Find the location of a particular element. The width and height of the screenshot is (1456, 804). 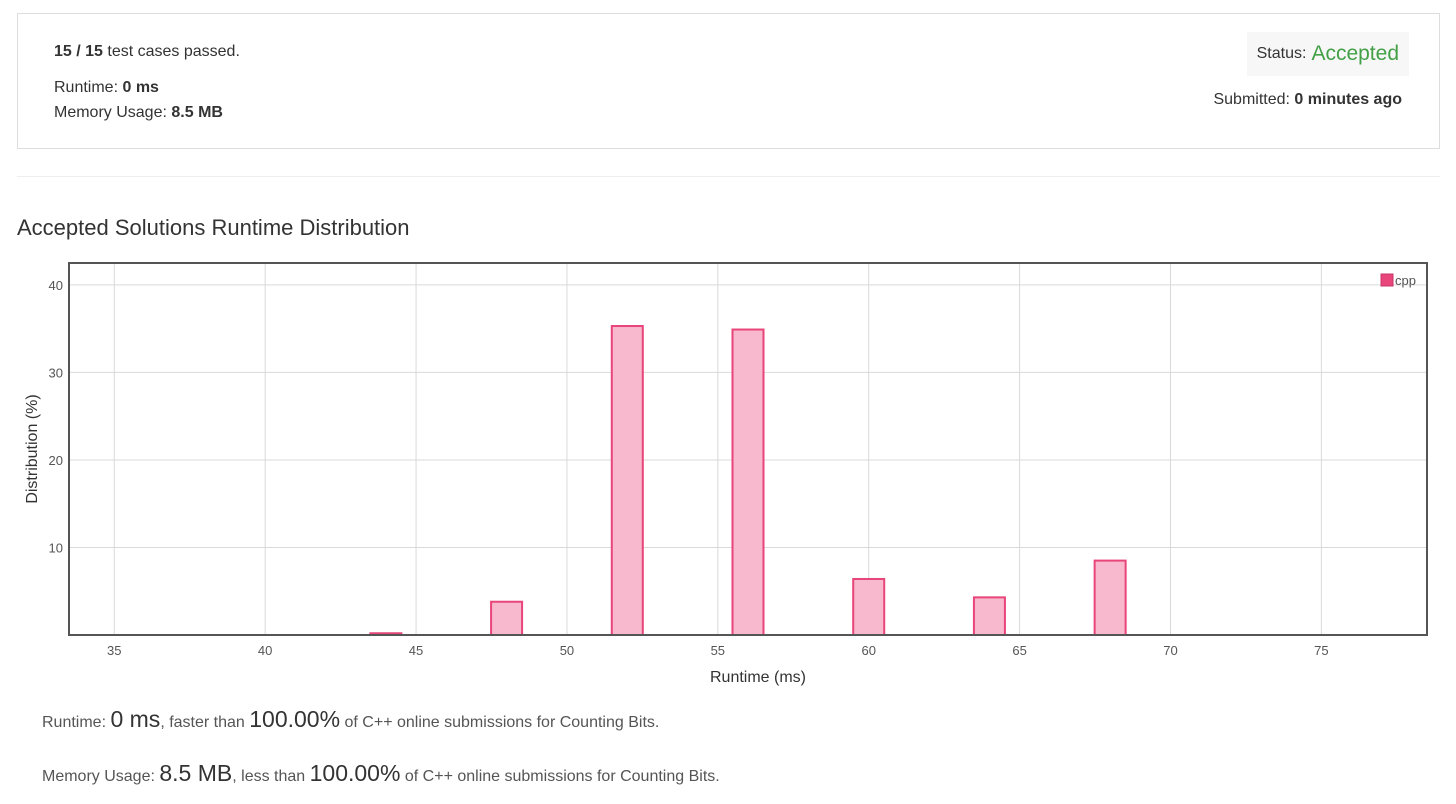

runtime-summary-label: Runtime: is located at coordinates (76, 722).